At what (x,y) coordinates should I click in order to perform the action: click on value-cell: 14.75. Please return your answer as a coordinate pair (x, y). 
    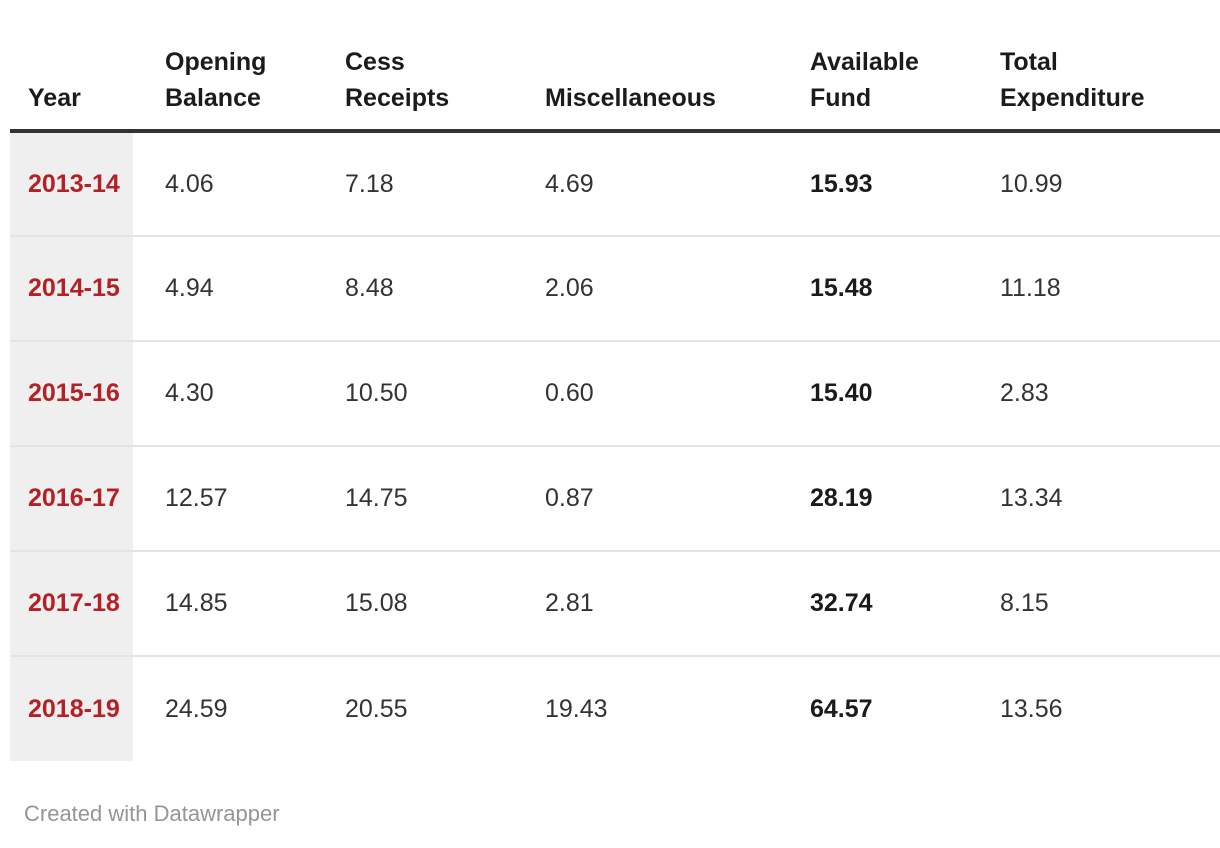
    Looking at the image, I should click on (430, 499).